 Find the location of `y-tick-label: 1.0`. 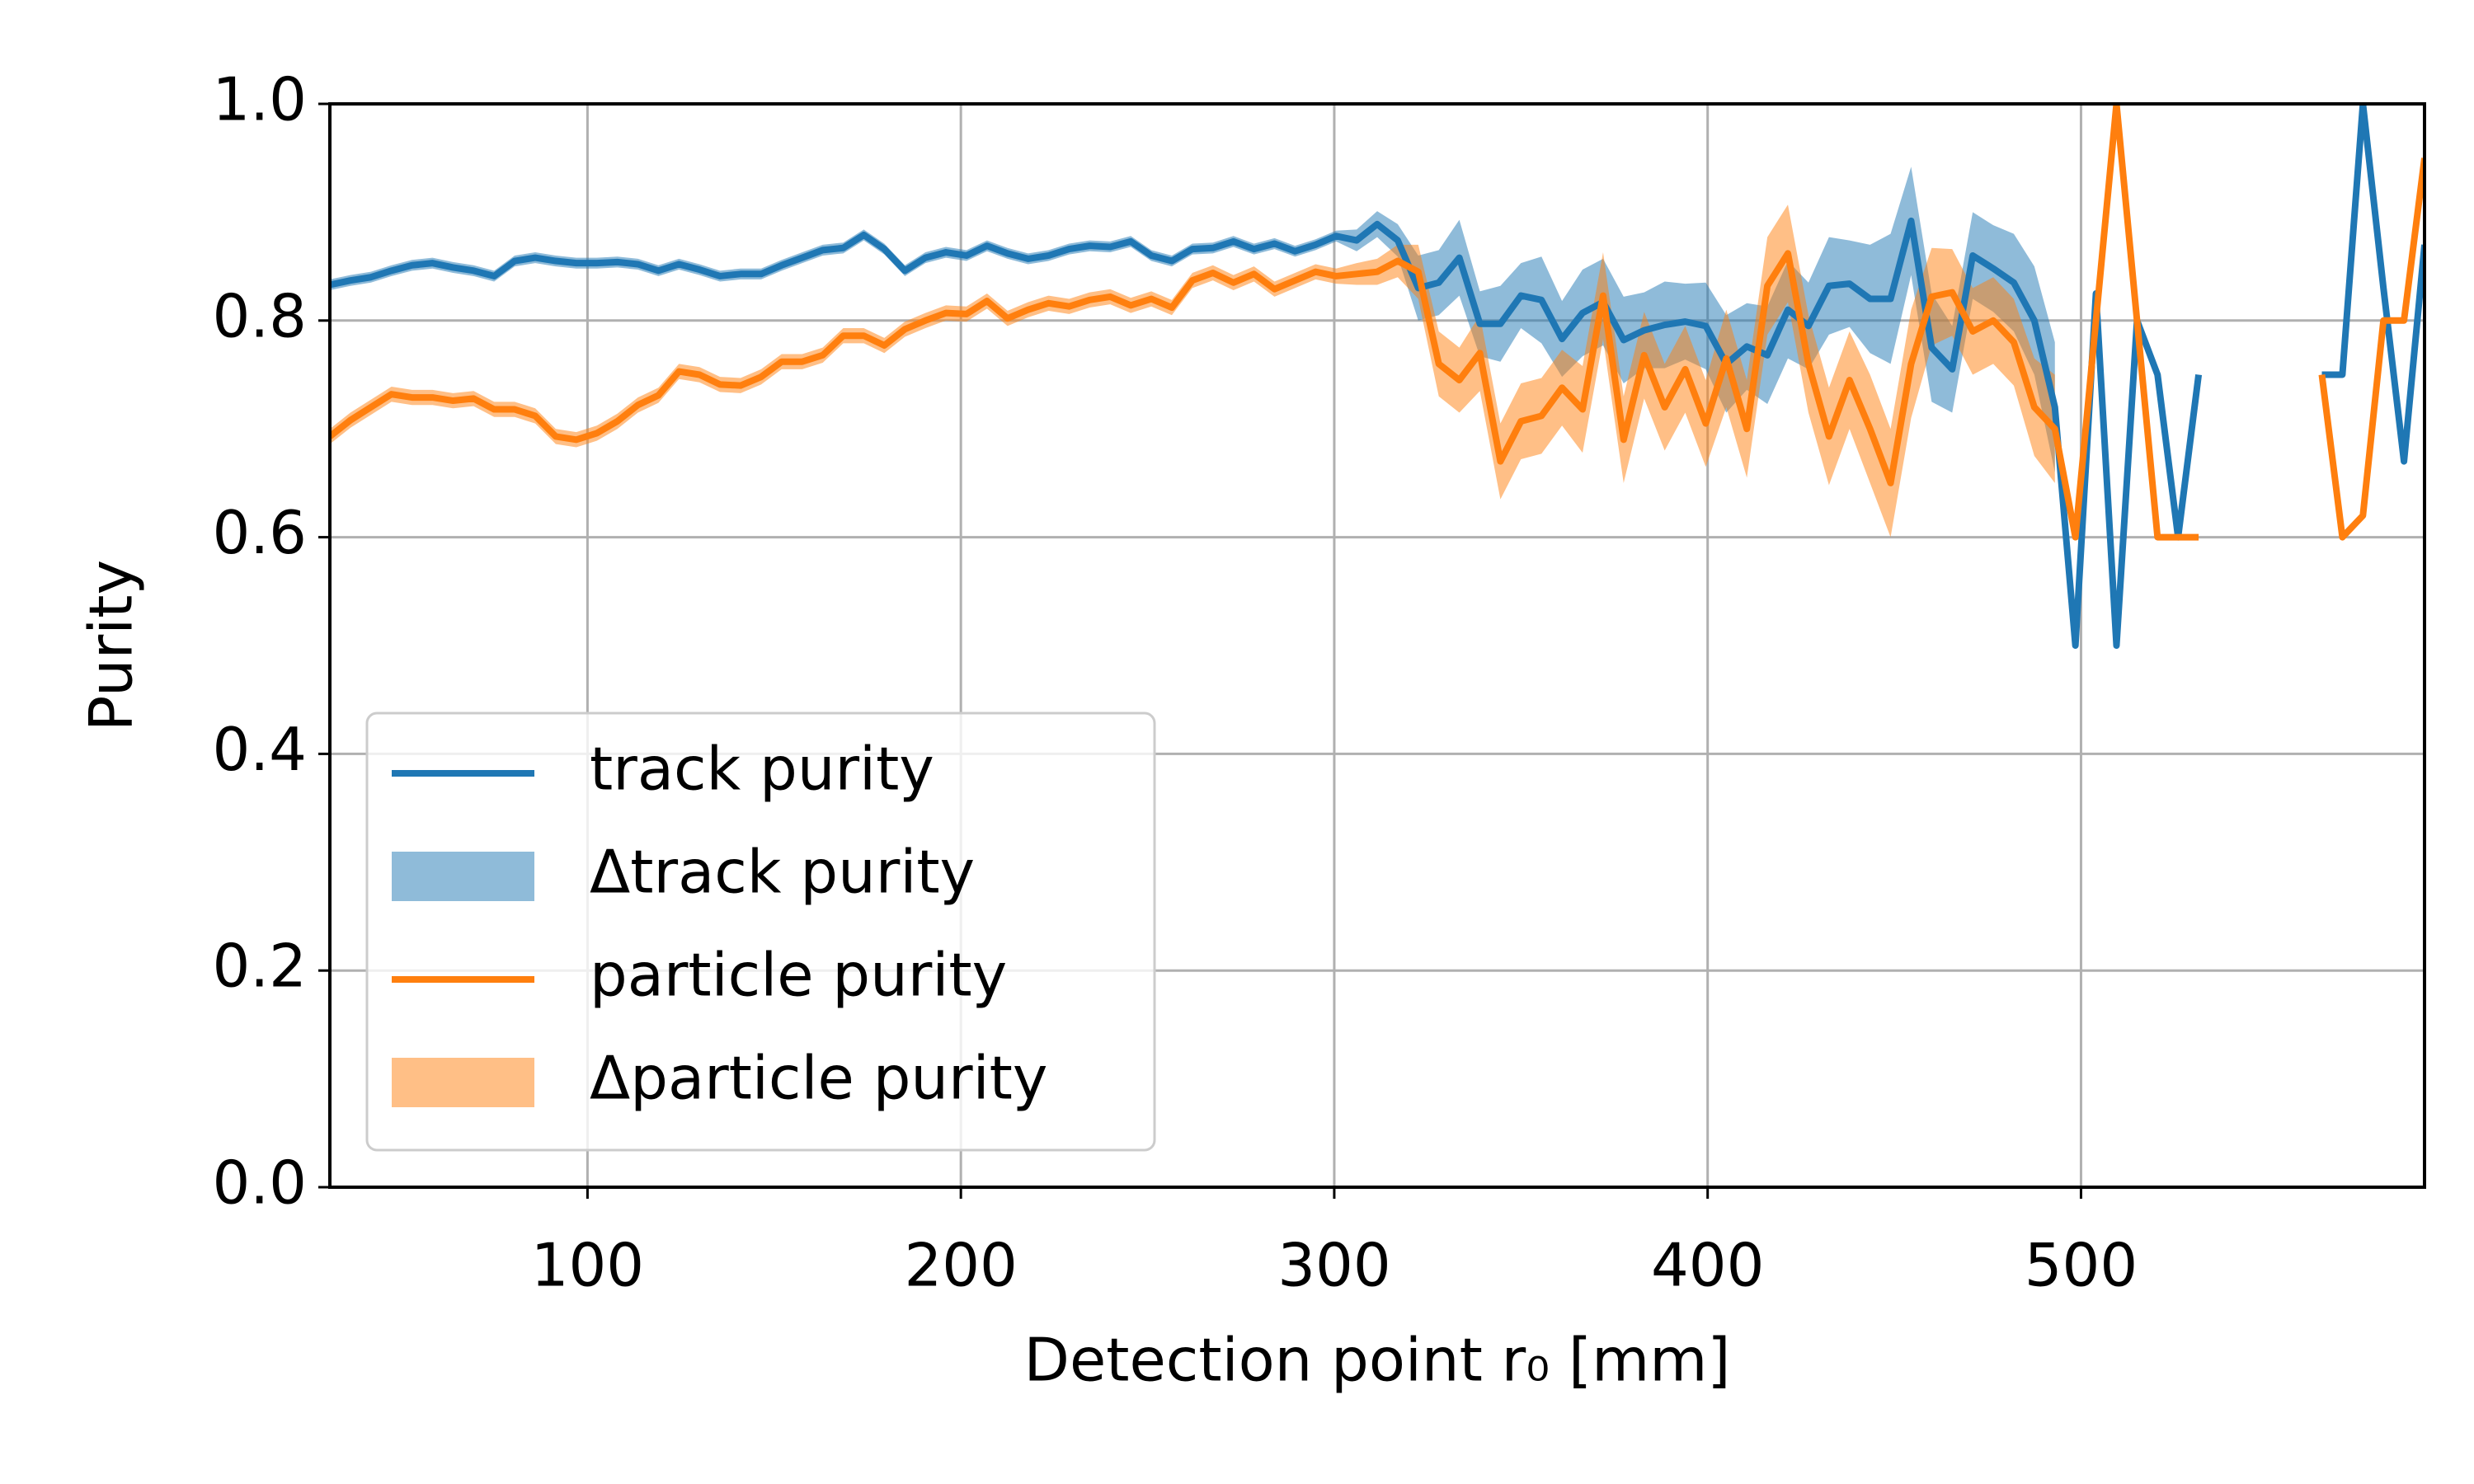

y-tick-label: 1.0 is located at coordinates (259, 99).